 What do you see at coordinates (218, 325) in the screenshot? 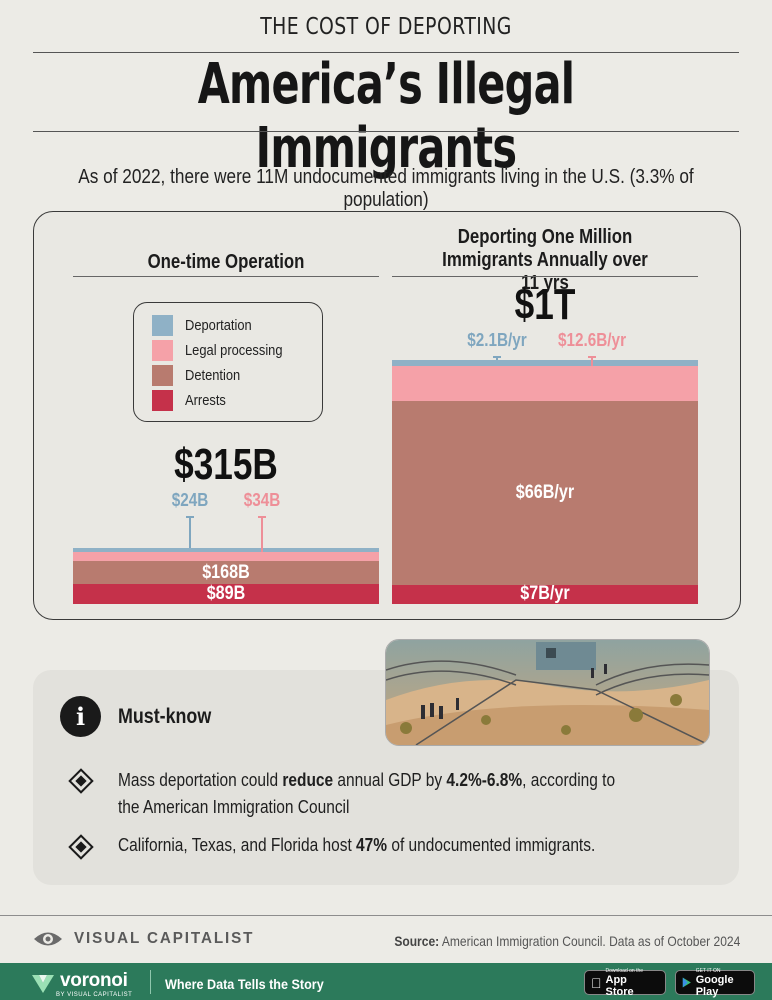
I see `legend-label: Deportation` at bounding box center [218, 325].